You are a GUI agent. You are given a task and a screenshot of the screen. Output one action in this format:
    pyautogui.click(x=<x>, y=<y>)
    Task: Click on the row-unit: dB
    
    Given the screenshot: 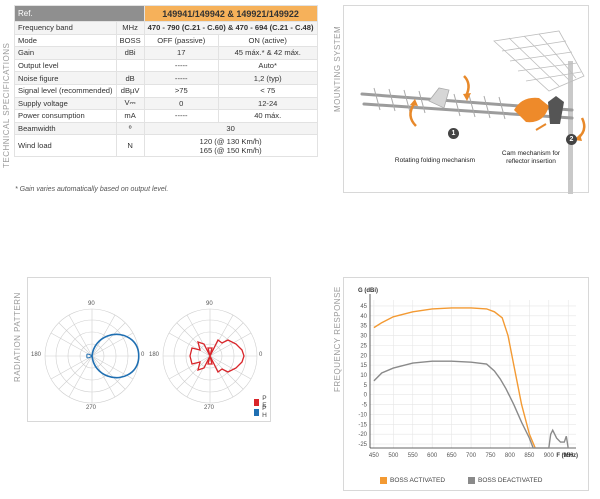 What is the action you would take?
    pyautogui.click(x=130, y=78)
    